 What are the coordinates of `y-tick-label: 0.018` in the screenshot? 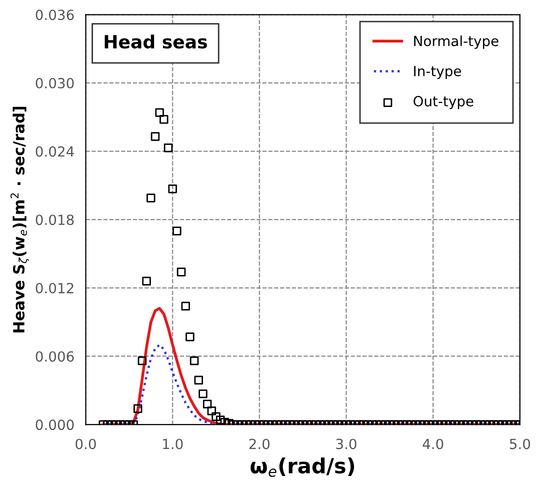 It's located at (55, 220).